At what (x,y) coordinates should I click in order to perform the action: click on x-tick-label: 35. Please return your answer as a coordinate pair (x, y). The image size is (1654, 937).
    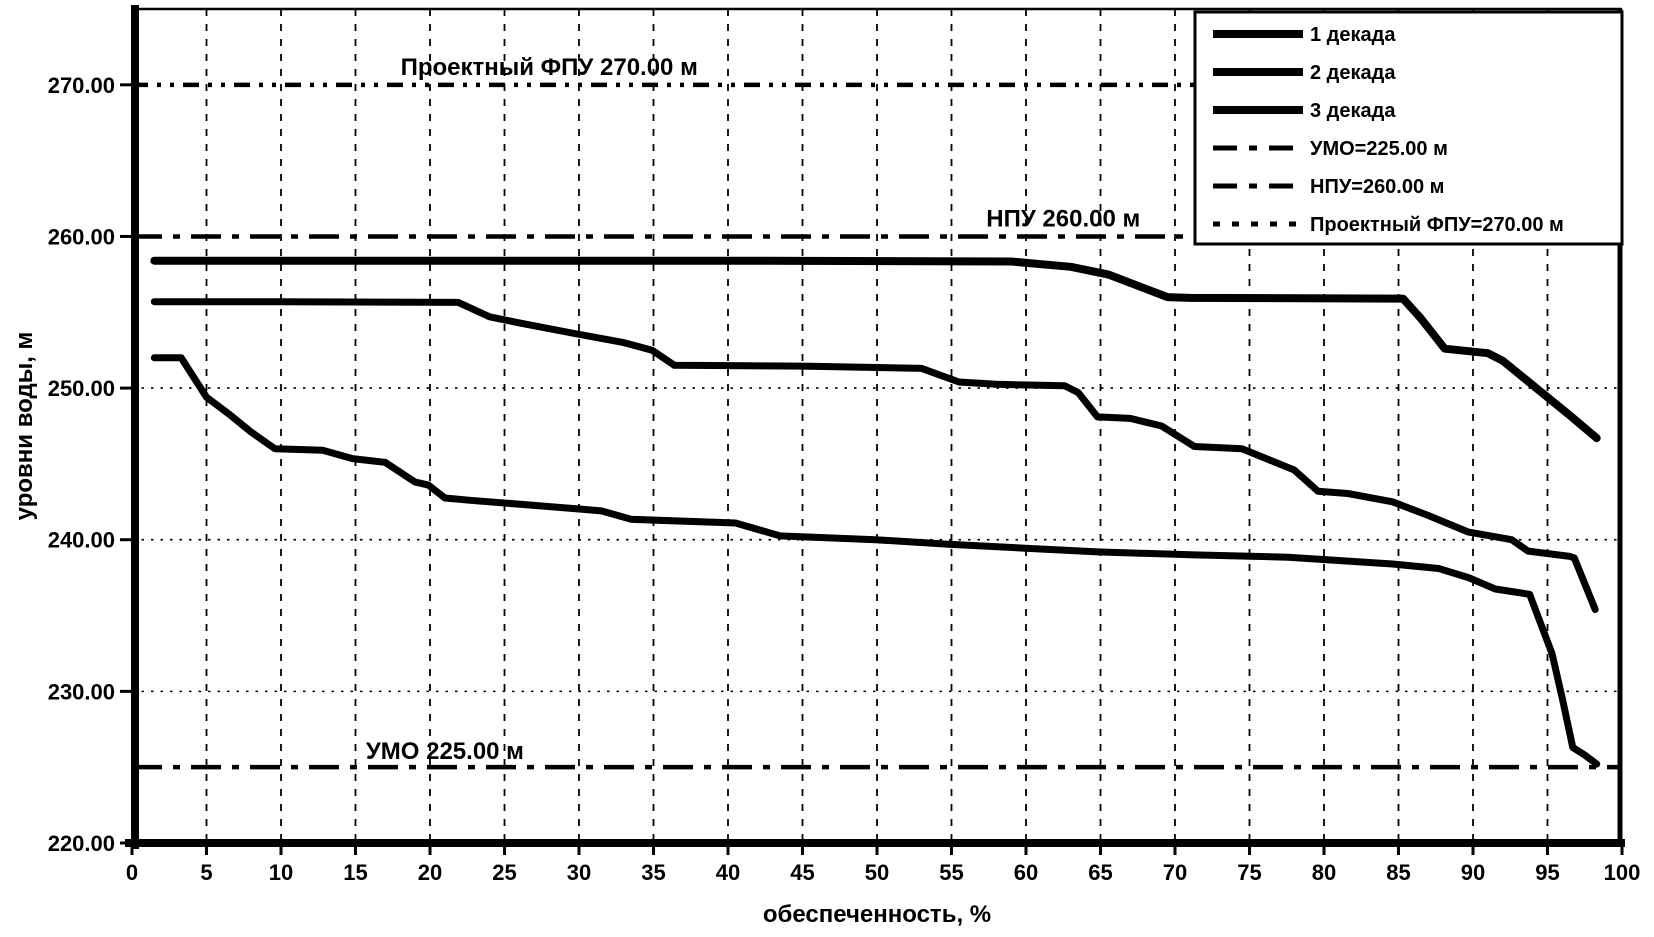
    Looking at the image, I should click on (653, 872).